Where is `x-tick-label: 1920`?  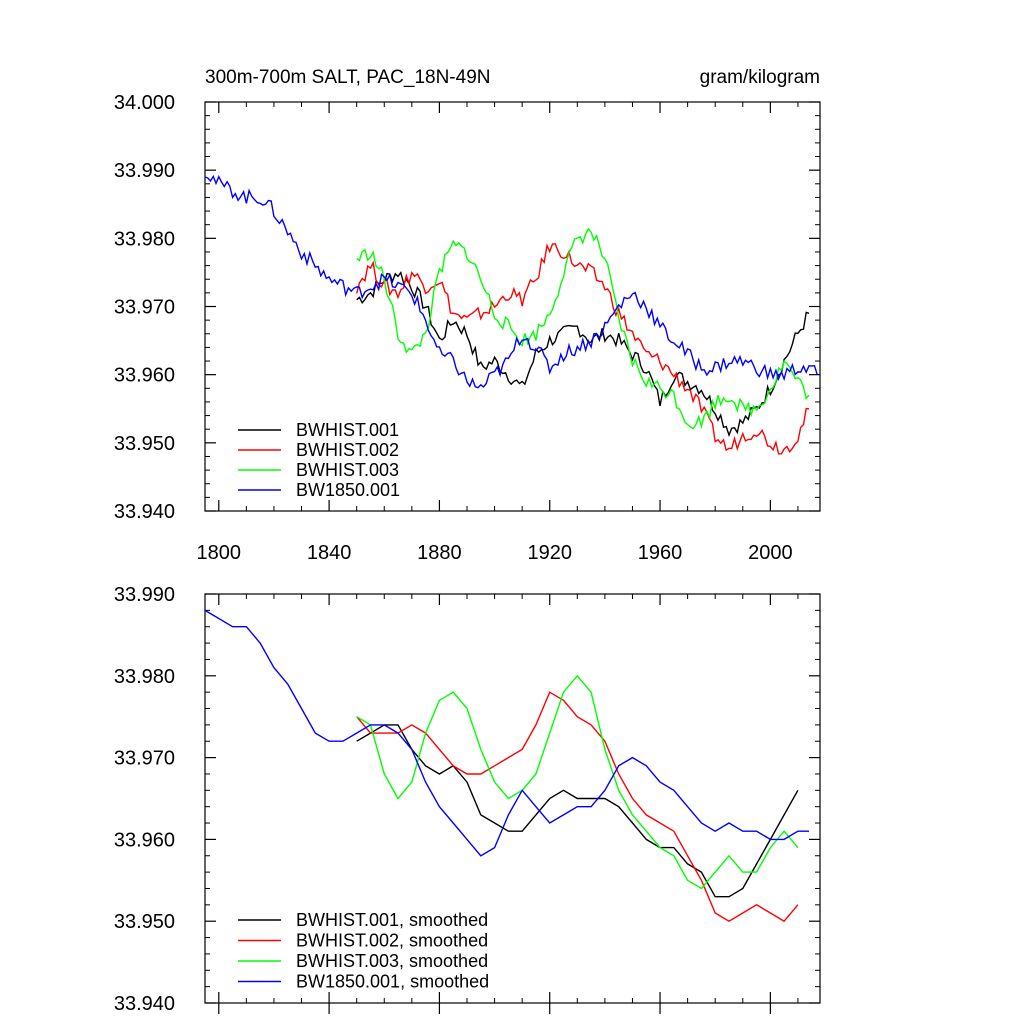
x-tick-label: 1920 is located at coordinates (549, 553).